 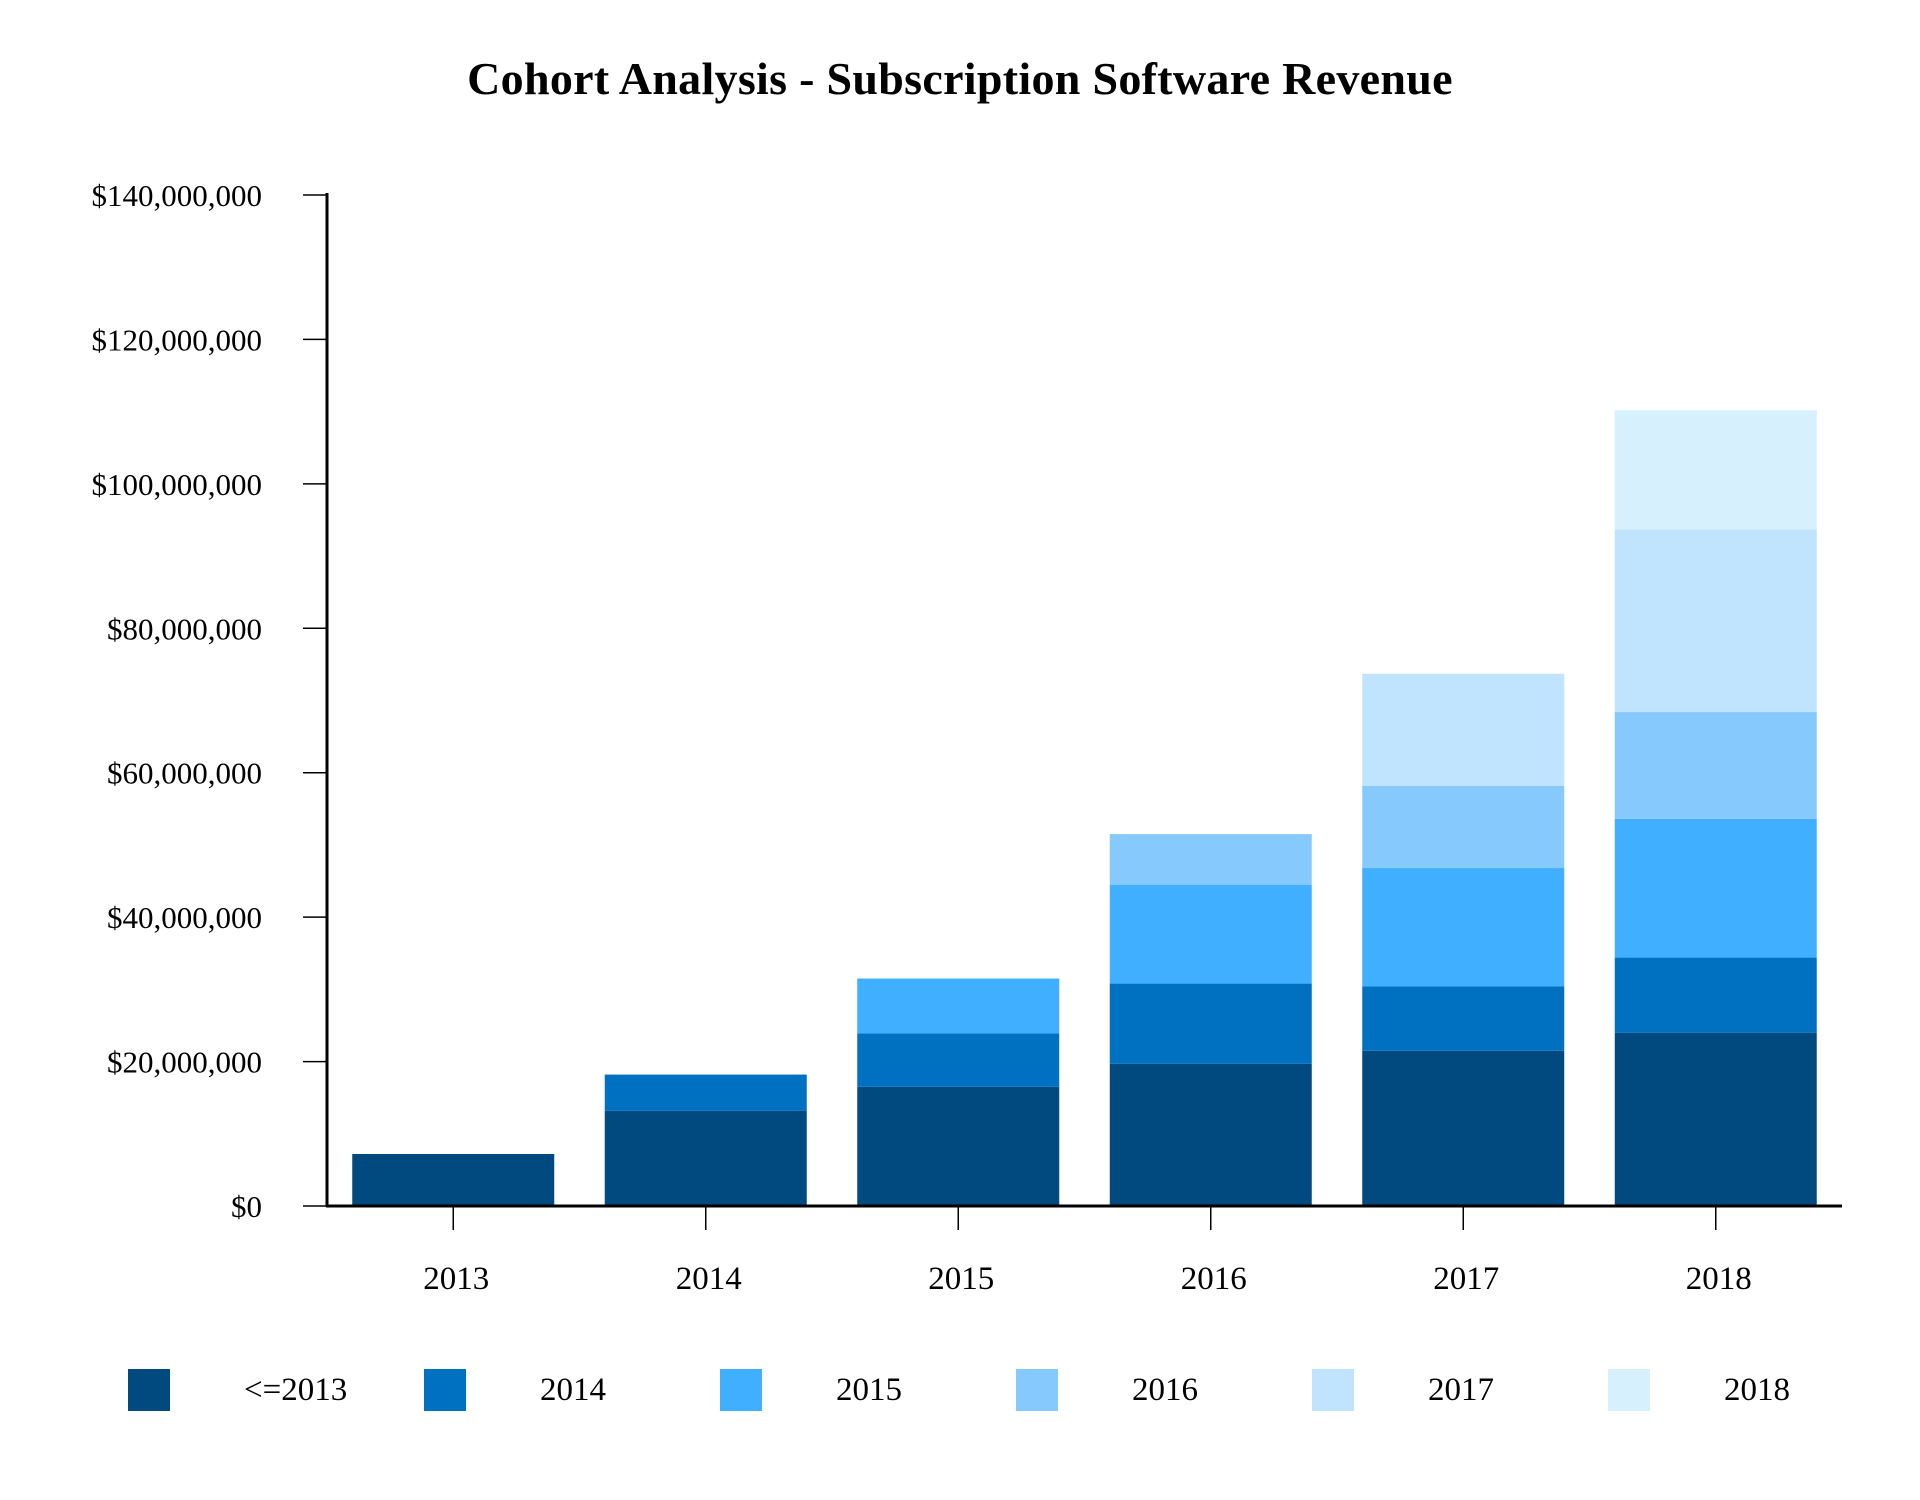 What do you see at coordinates (961, 1279) in the screenshot?
I see `x-tick-label: 2015` at bounding box center [961, 1279].